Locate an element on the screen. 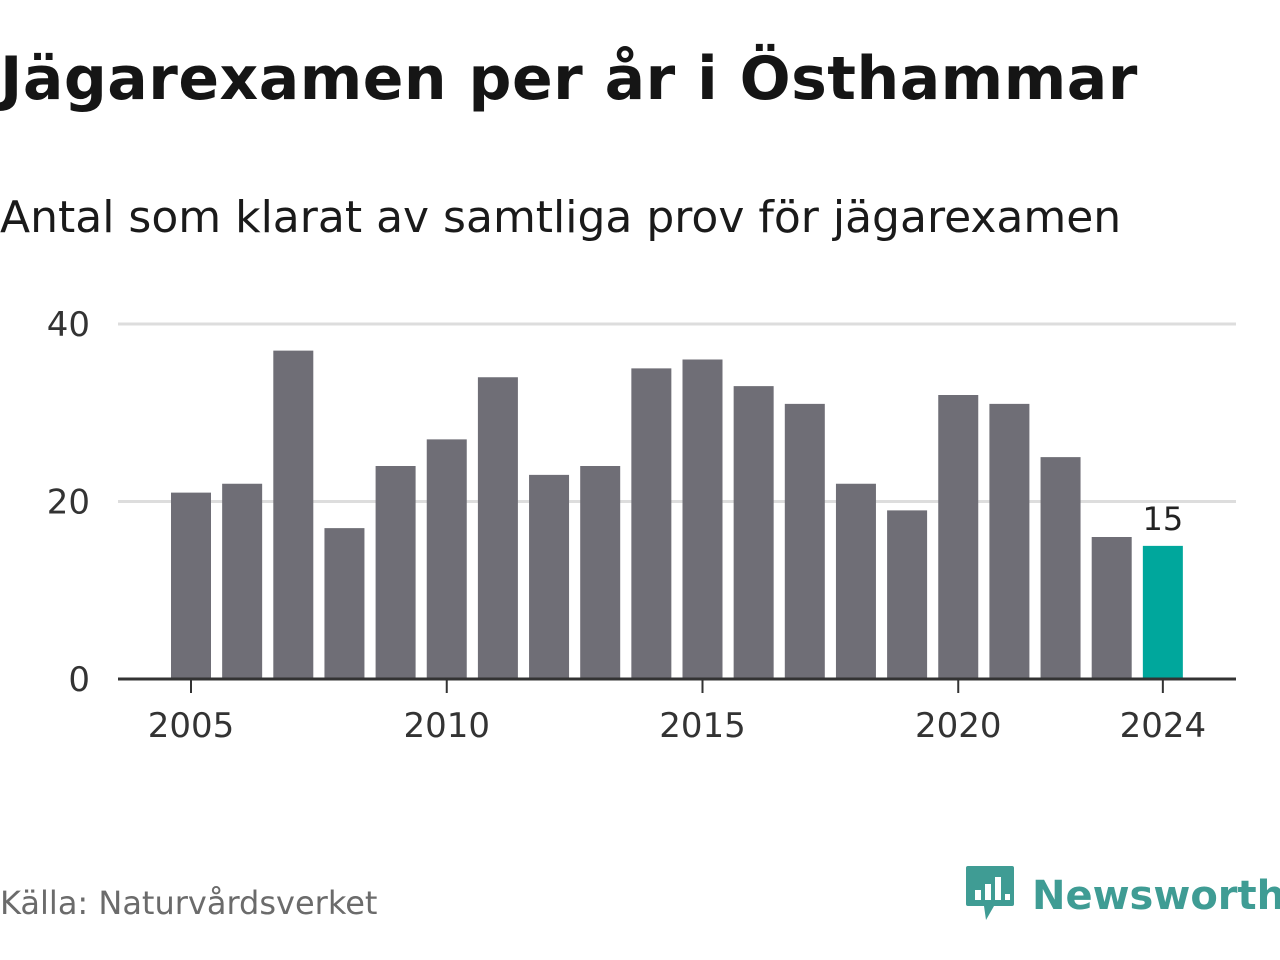 Image resolution: width=1280 pixels, height=960 pixels. data-labels: 15 is located at coordinates (1162, 519).